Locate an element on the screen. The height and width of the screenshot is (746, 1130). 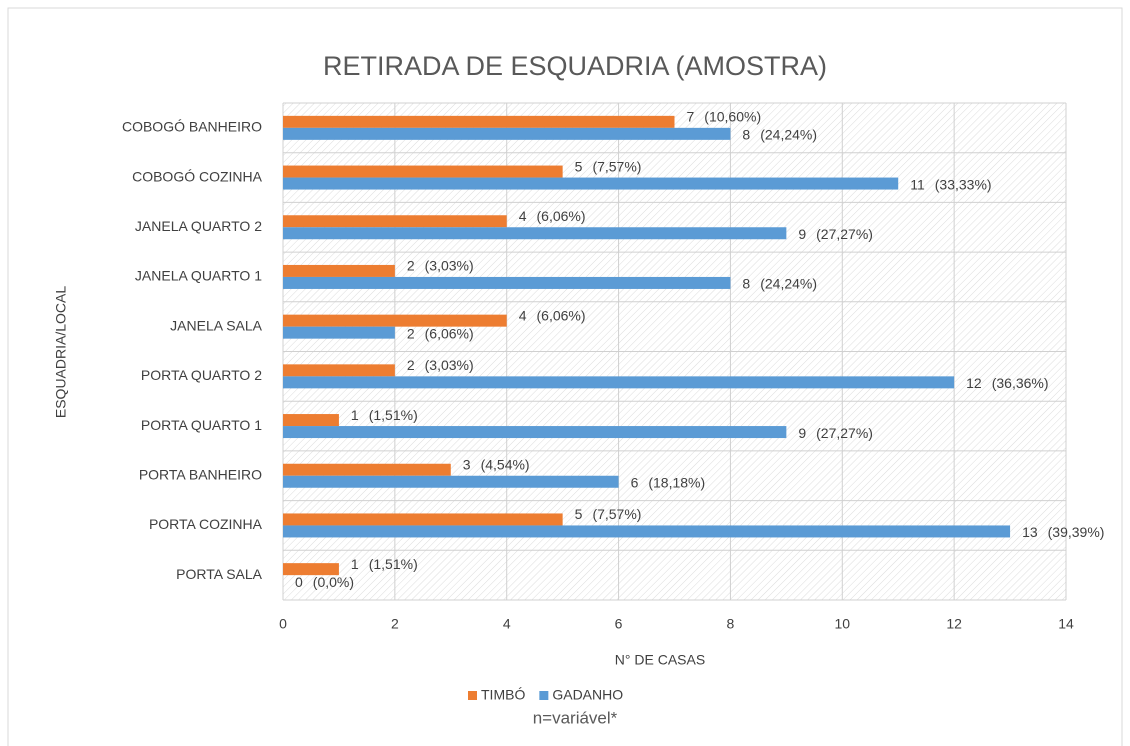
percent-label: (18,18%) is located at coordinates (676, 482).